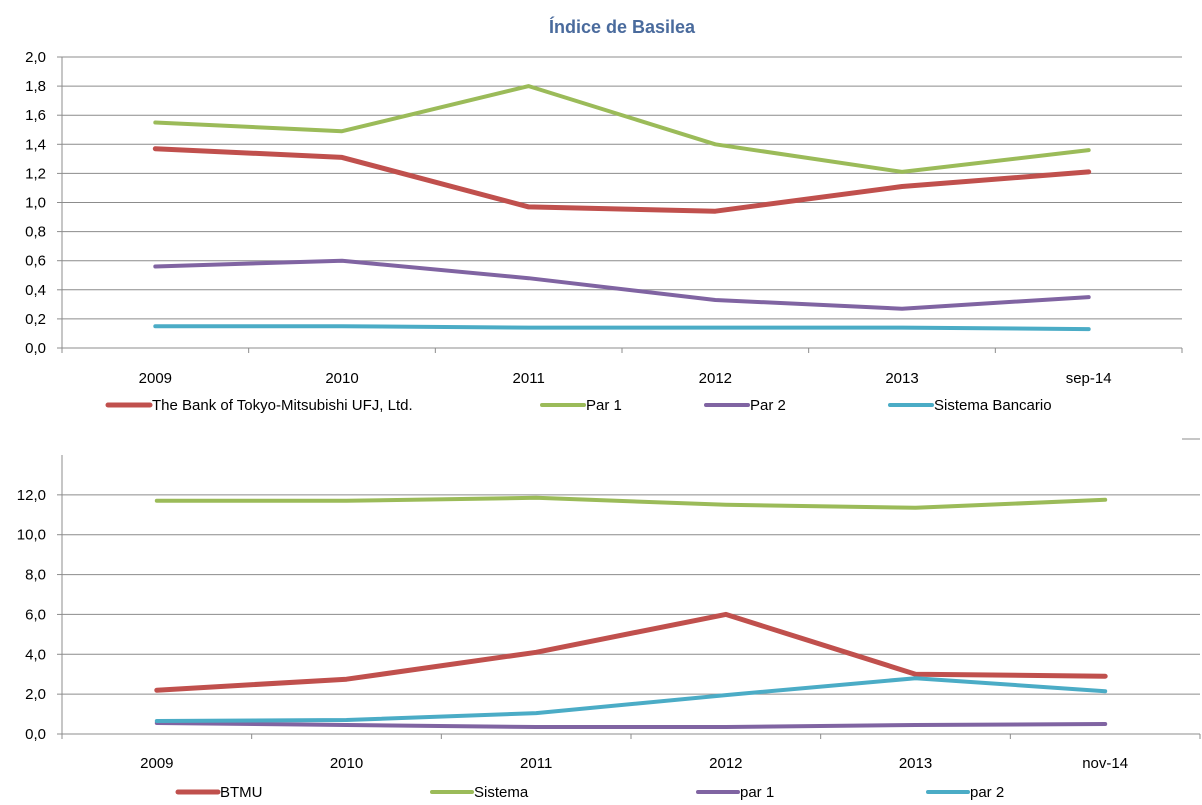 The height and width of the screenshot is (805, 1202). I want to click on y-tick-label: 4,0, so click(35, 654).